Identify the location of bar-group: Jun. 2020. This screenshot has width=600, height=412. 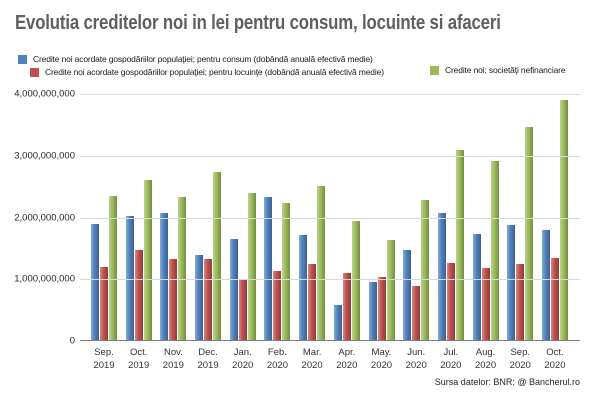
(416, 232).